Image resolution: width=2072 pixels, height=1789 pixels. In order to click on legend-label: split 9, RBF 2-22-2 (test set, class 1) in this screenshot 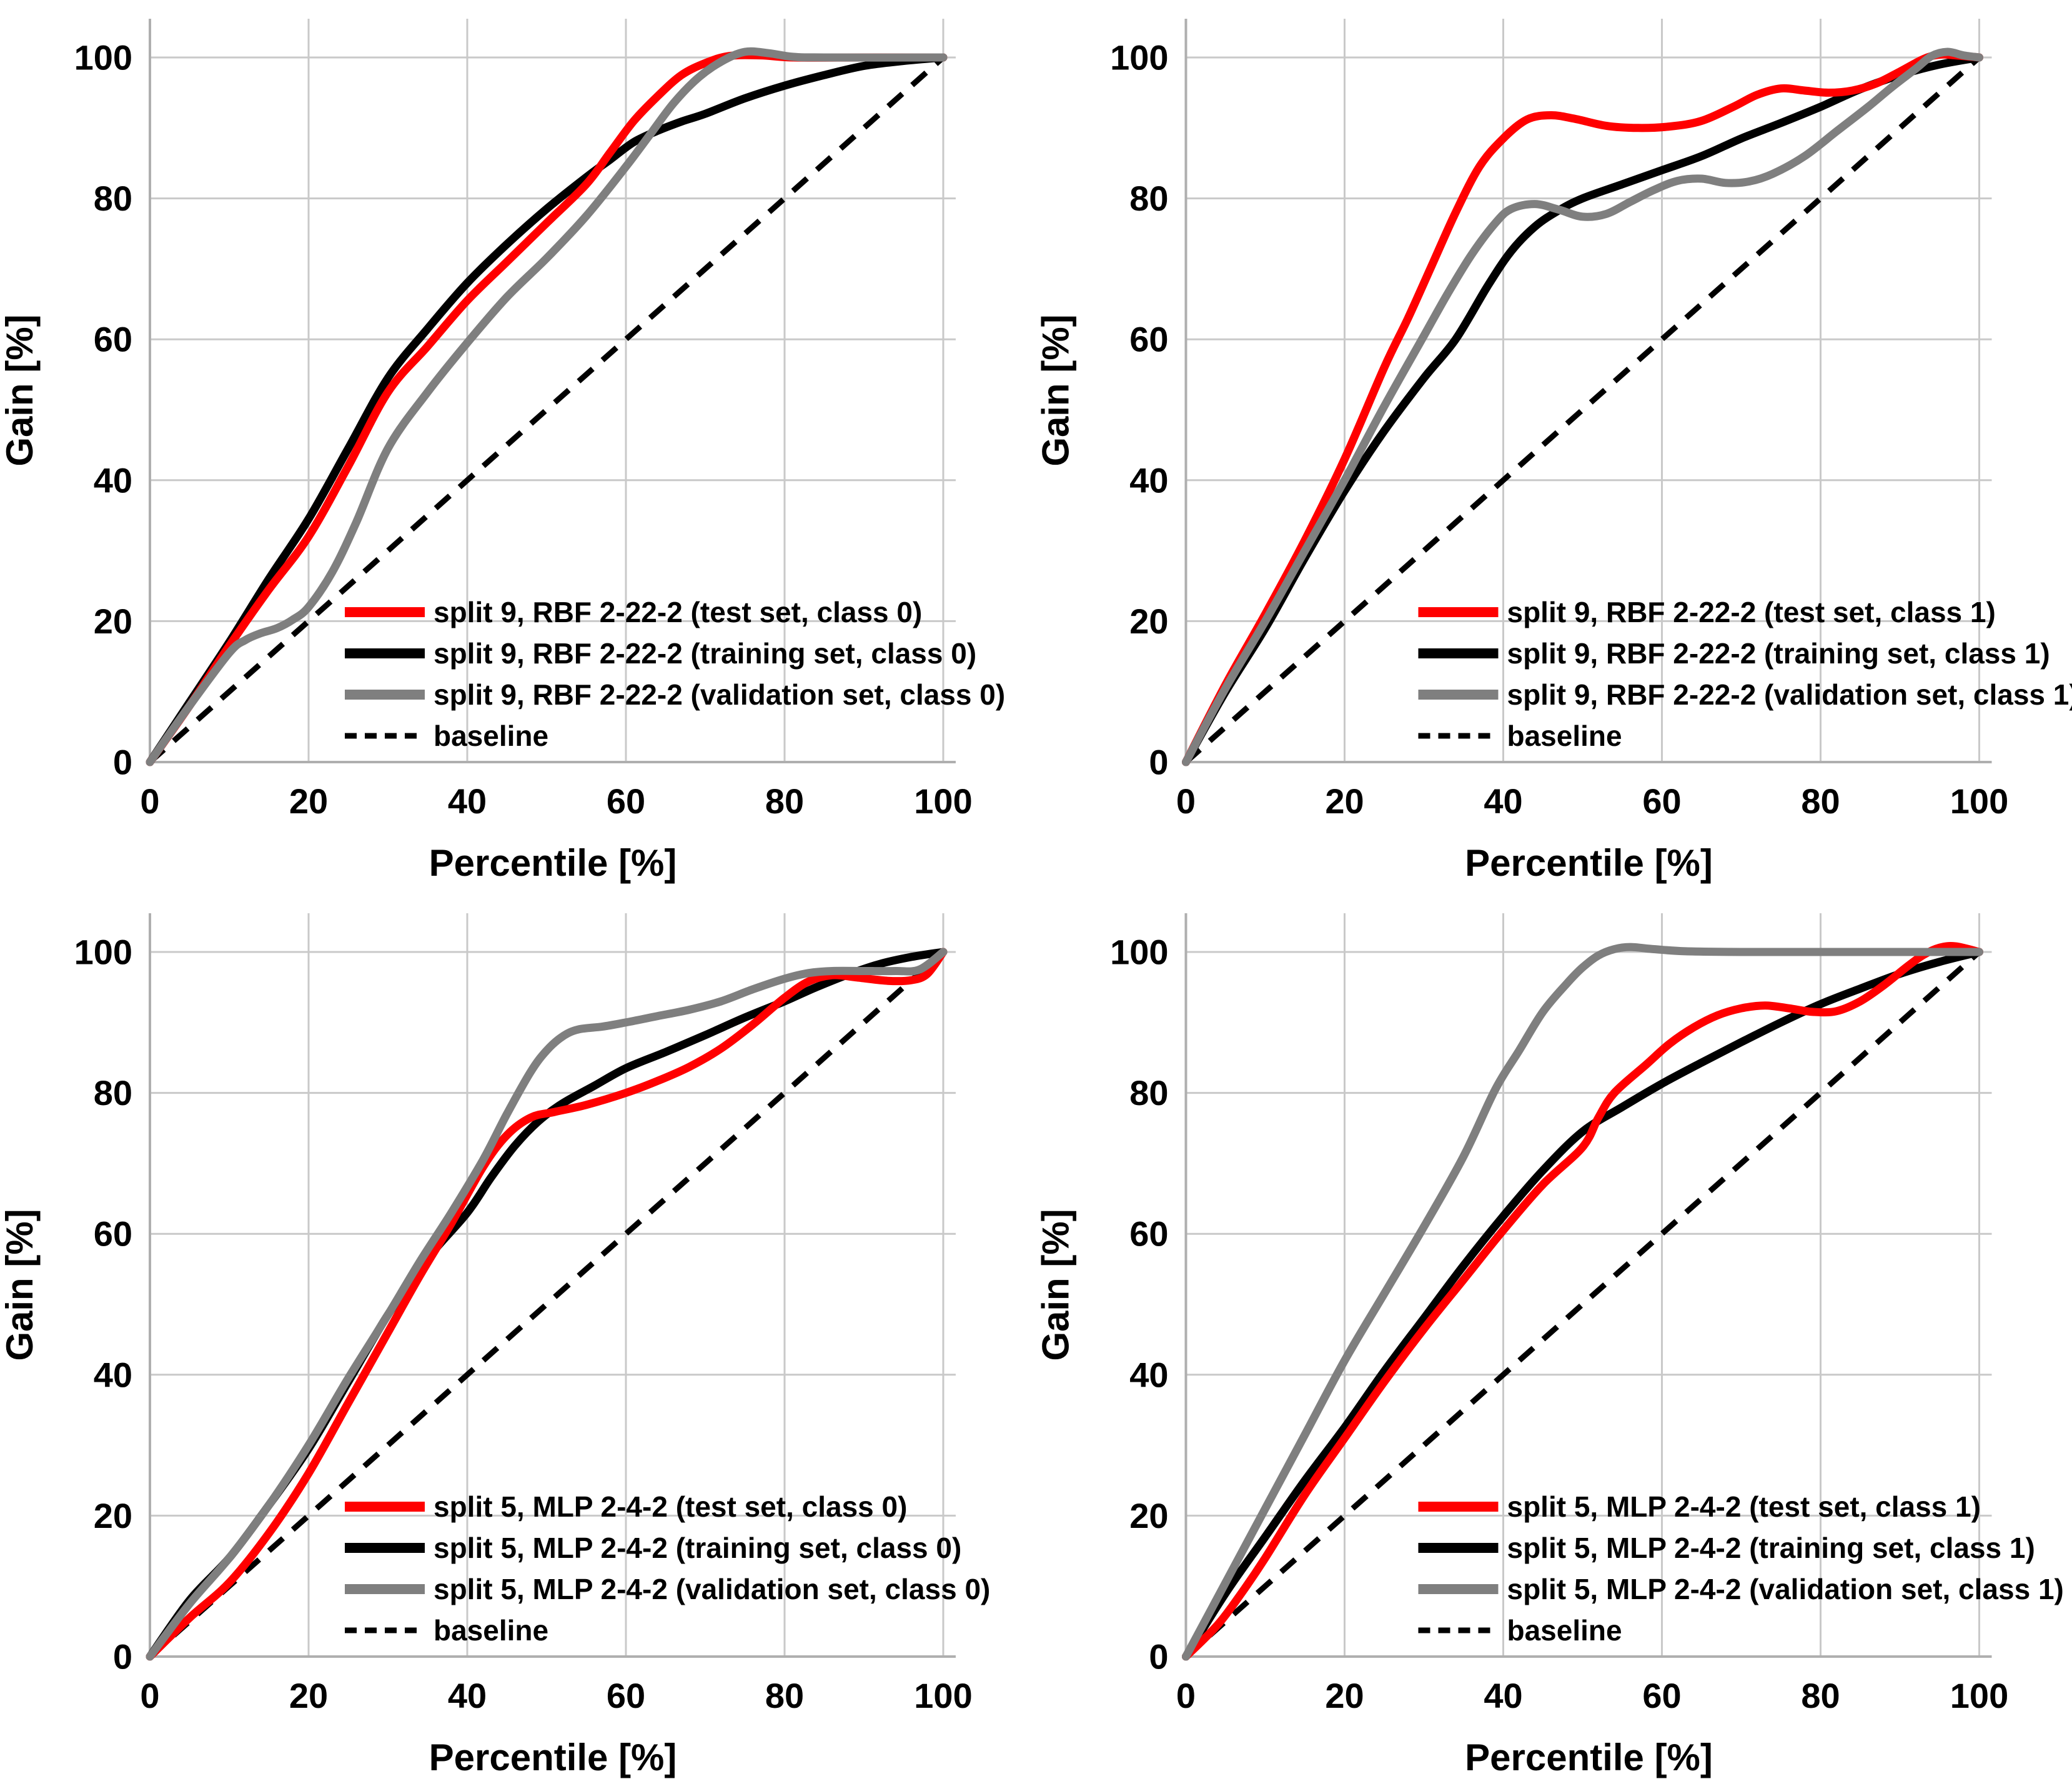, I will do `click(1751, 612)`.